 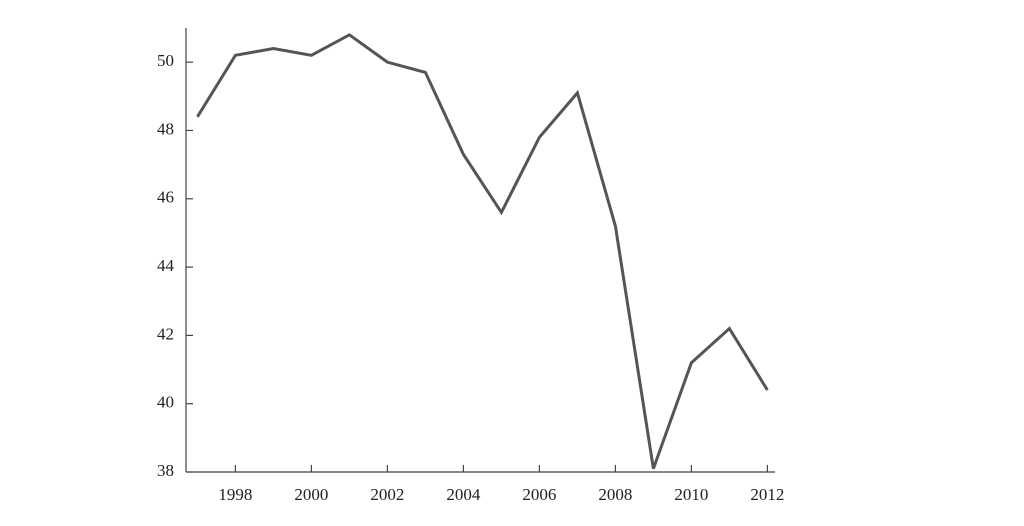 What do you see at coordinates (165, 333) in the screenshot?
I see `y-tick-label: 42` at bounding box center [165, 333].